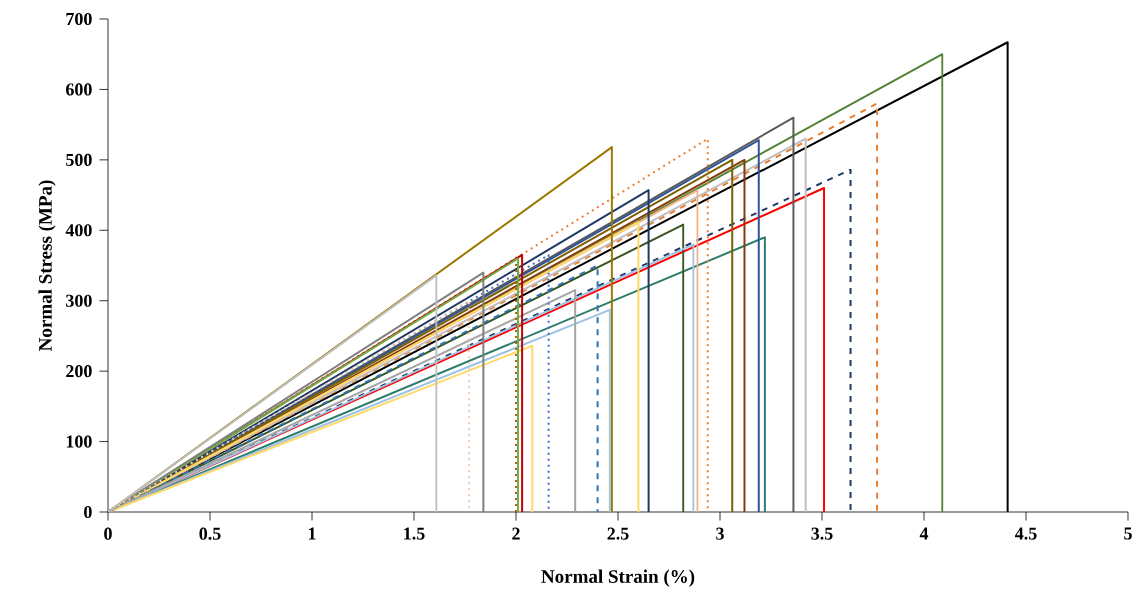 Image resolution: width=1140 pixels, height=607 pixels. What do you see at coordinates (78, 230) in the screenshot?
I see `y-tick-label: 400` at bounding box center [78, 230].